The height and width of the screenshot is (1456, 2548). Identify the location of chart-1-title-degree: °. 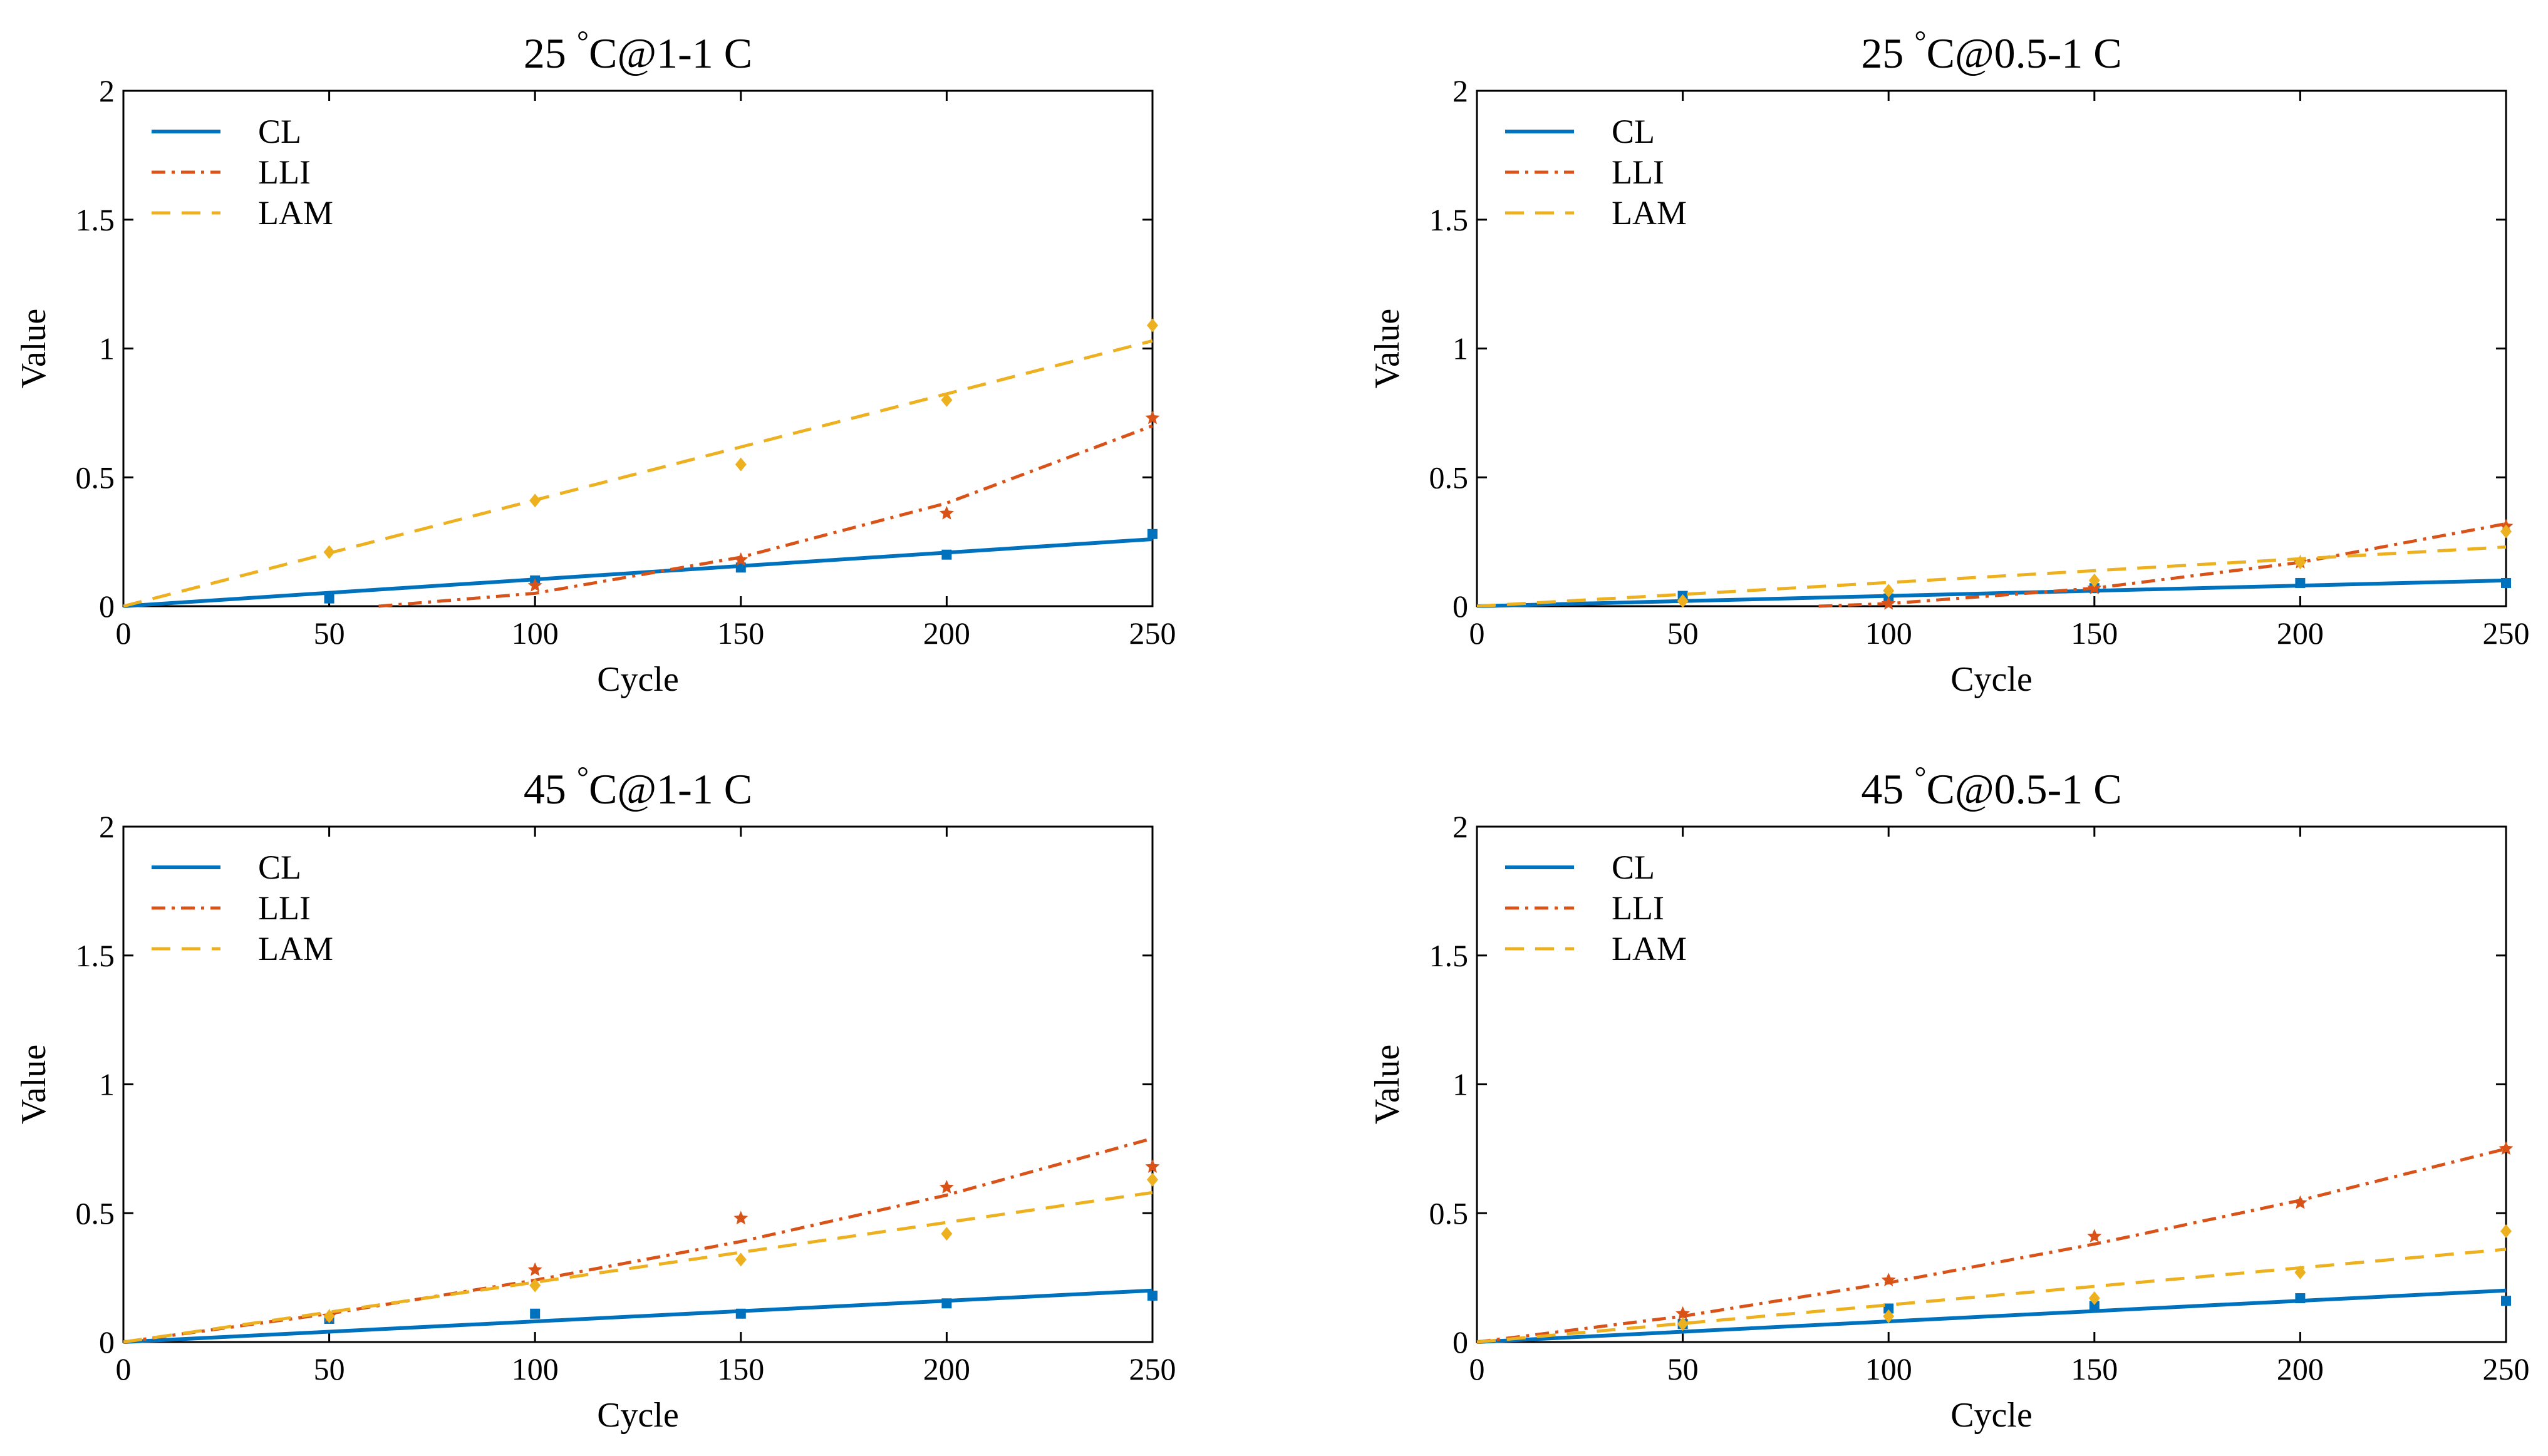
(583, 42).